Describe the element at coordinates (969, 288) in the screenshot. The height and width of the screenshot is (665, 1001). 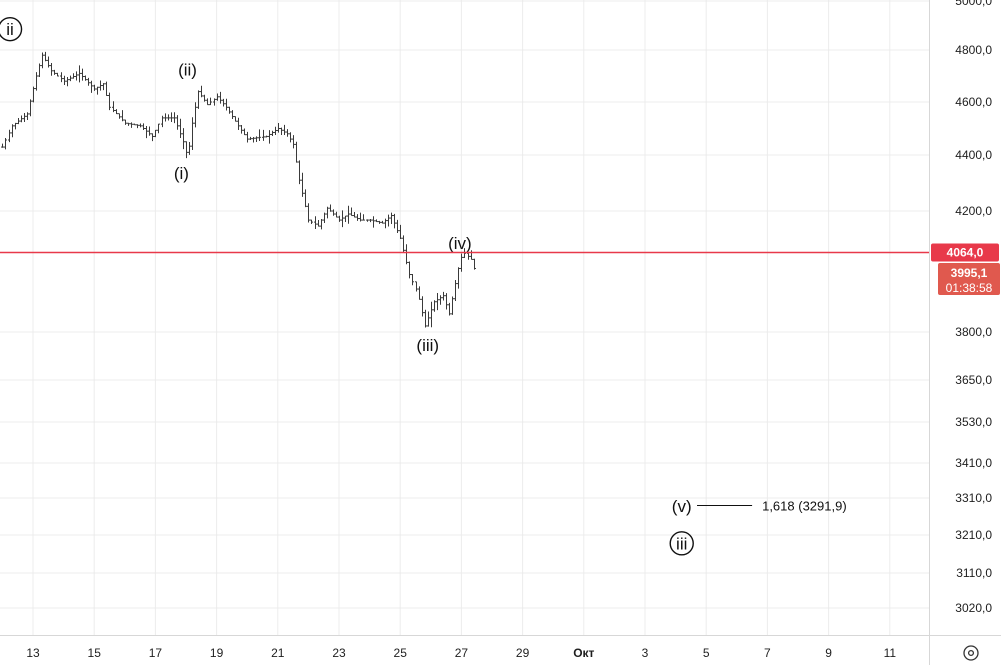
I see `bar-countdown-text: 01:38:58` at that location.